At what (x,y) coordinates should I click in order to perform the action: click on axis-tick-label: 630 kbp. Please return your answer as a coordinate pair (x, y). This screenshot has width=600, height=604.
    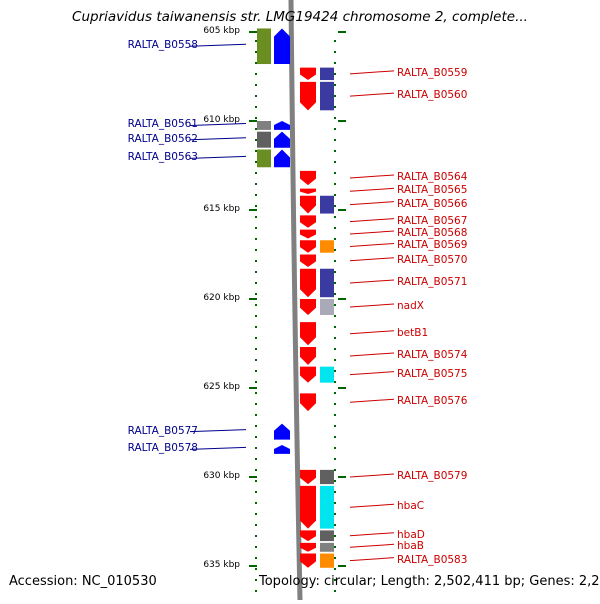
    Looking at the image, I should click on (221, 476).